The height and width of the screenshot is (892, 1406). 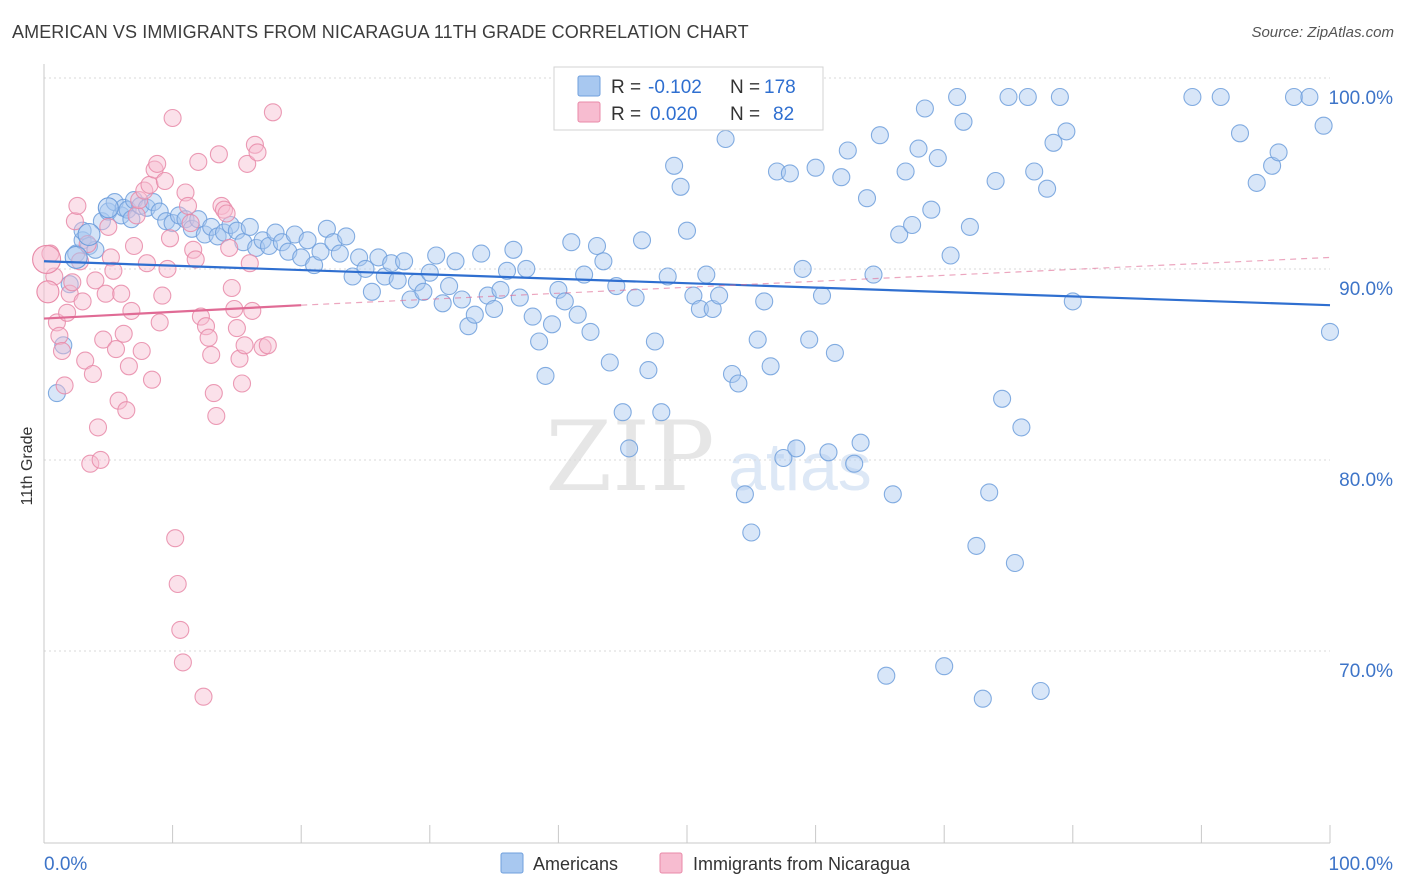 What do you see at coordinates (783, 114) in the screenshot?
I see `legend-n-value-nicaragua: 82` at bounding box center [783, 114].